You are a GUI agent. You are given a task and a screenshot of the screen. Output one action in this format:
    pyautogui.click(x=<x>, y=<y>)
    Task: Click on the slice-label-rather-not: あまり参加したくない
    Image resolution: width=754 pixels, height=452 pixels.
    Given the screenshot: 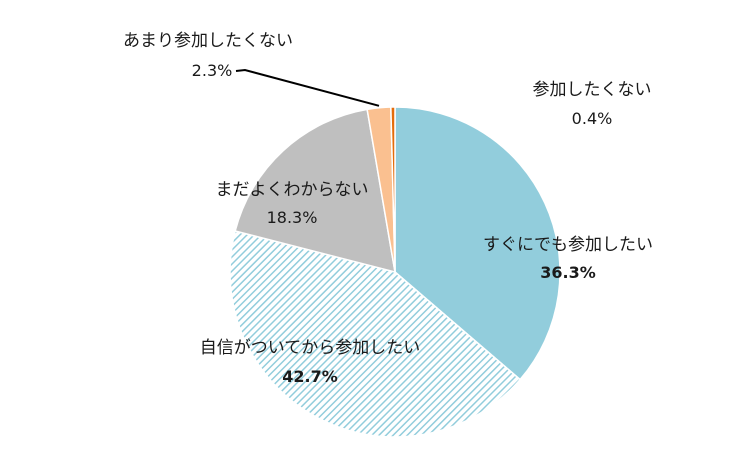 What is the action you would take?
    pyautogui.click(x=208, y=41)
    